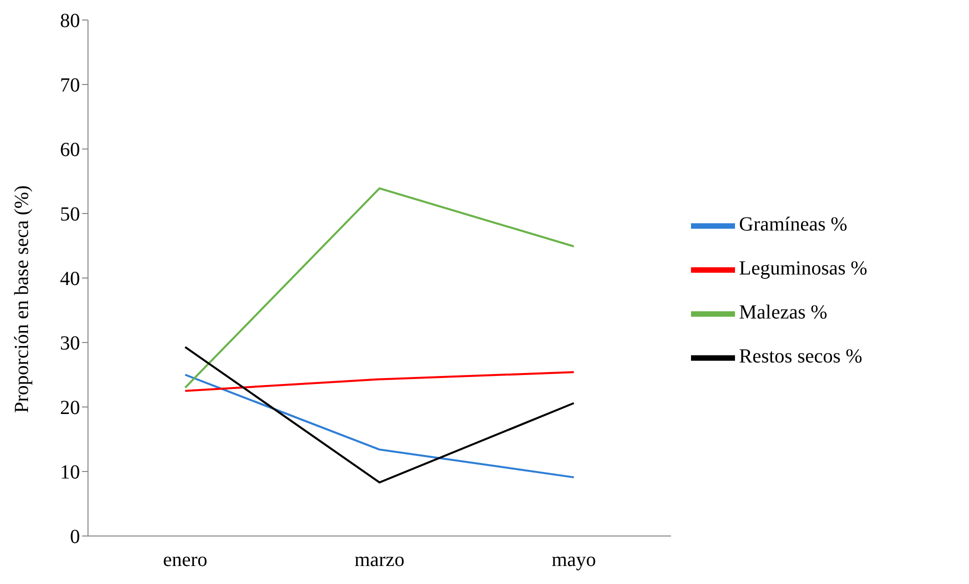 This screenshot has height=584, width=969. What do you see at coordinates (70, 473) in the screenshot?
I see `y-tick-label: 10` at bounding box center [70, 473].